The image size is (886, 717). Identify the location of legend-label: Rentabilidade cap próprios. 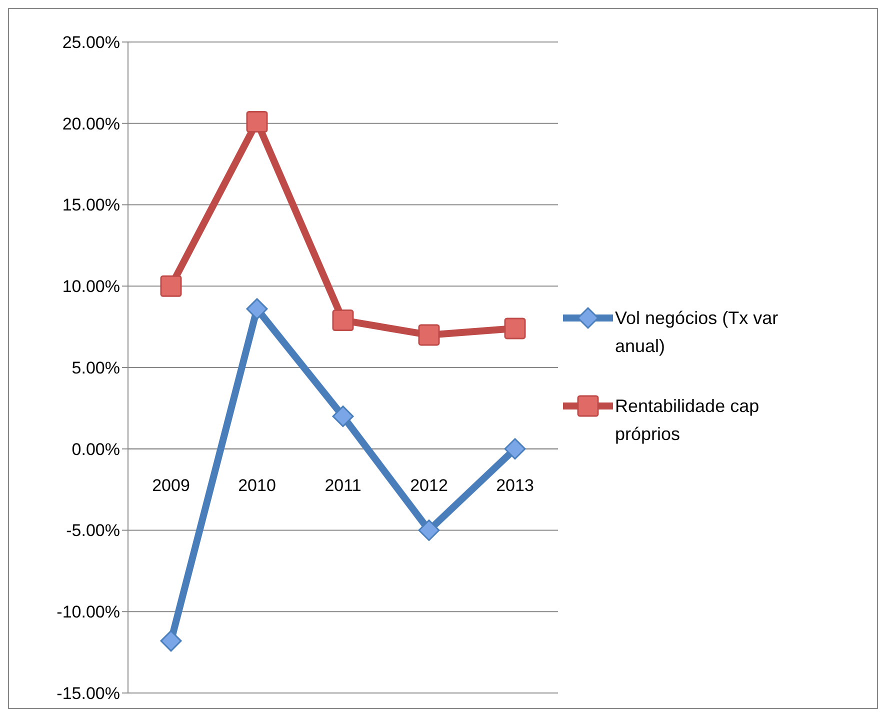
(687, 420).